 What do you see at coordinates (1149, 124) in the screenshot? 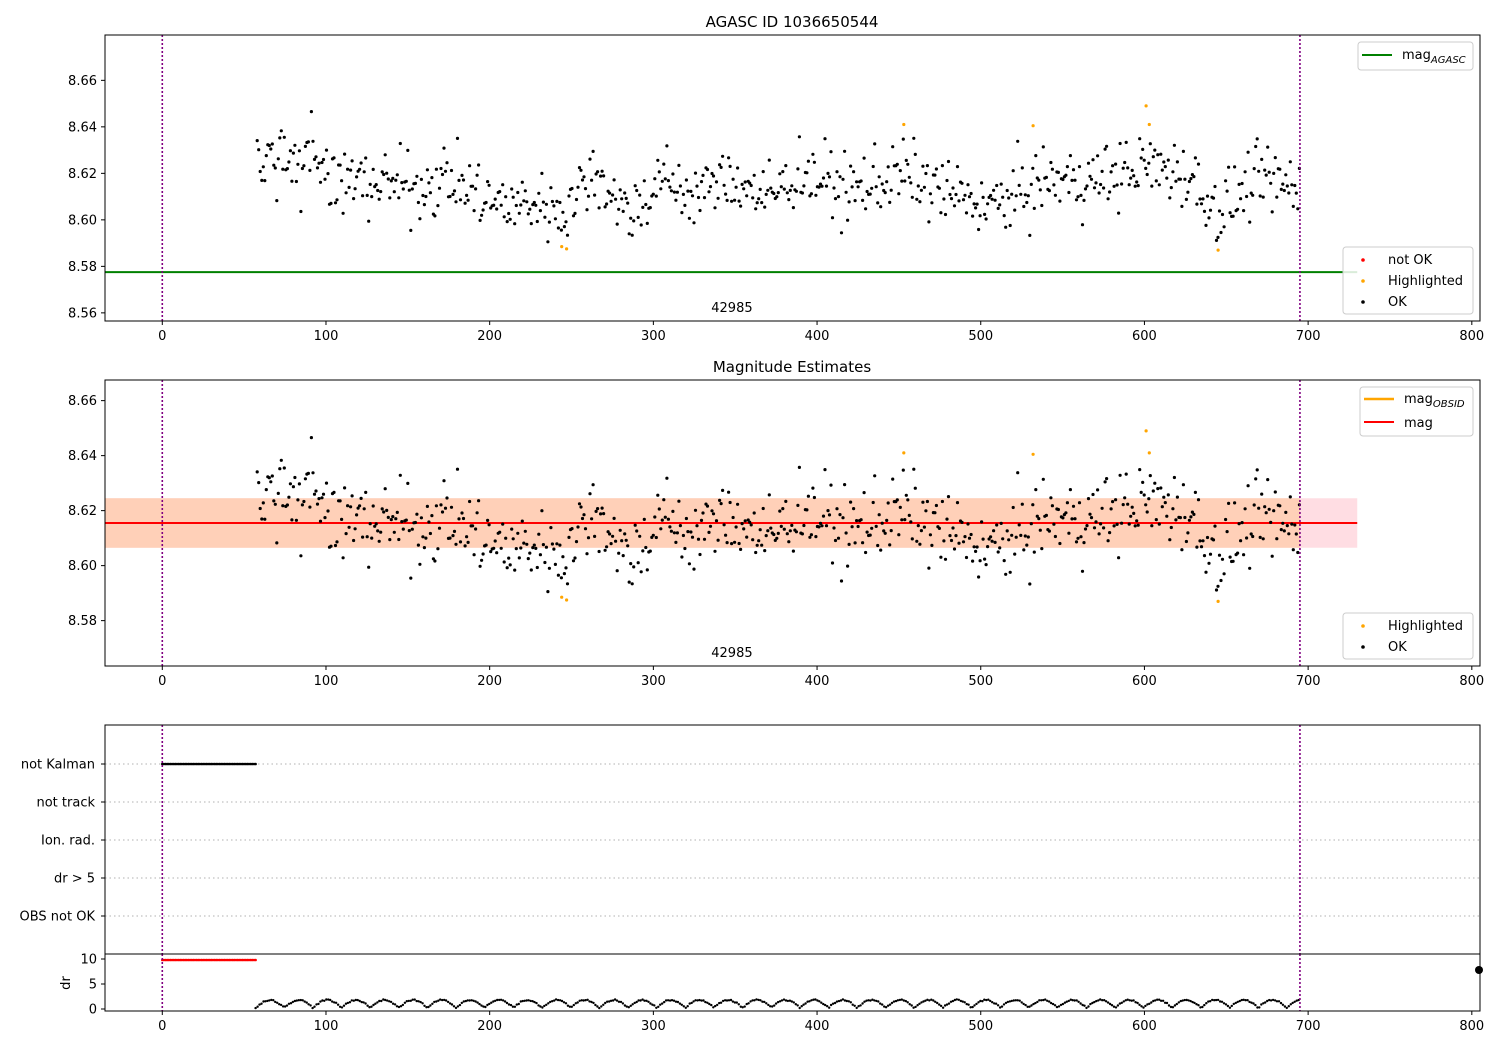
I see `highlighted-point` at bounding box center [1149, 124].